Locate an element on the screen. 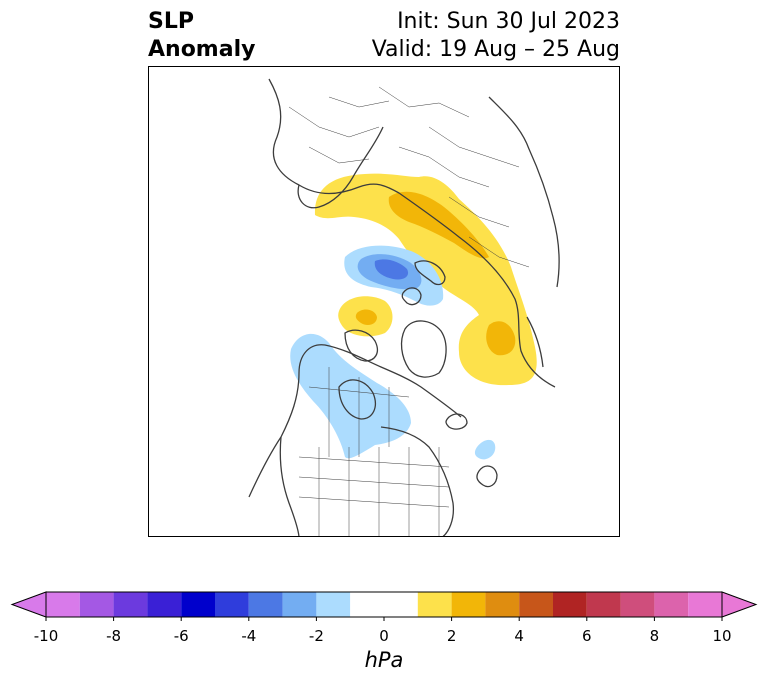 The image size is (768, 686). colorbar-tick-label: 10 is located at coordinates (722, 636).